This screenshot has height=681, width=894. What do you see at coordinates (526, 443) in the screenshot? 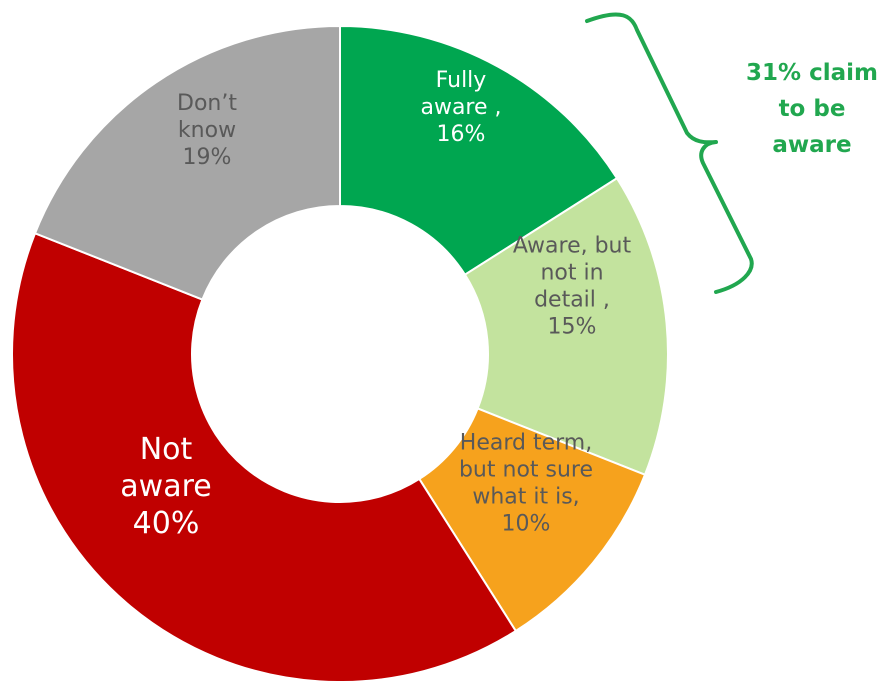
I see `slice-label-line: Heard term,` at bounding box center [526, 443].